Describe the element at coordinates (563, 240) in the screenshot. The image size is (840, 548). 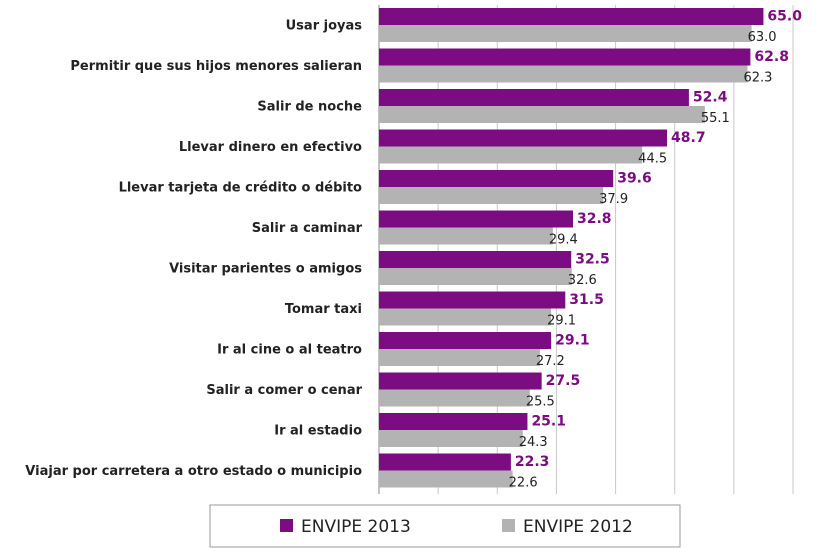
I see `value-label: 29.4` at that location.